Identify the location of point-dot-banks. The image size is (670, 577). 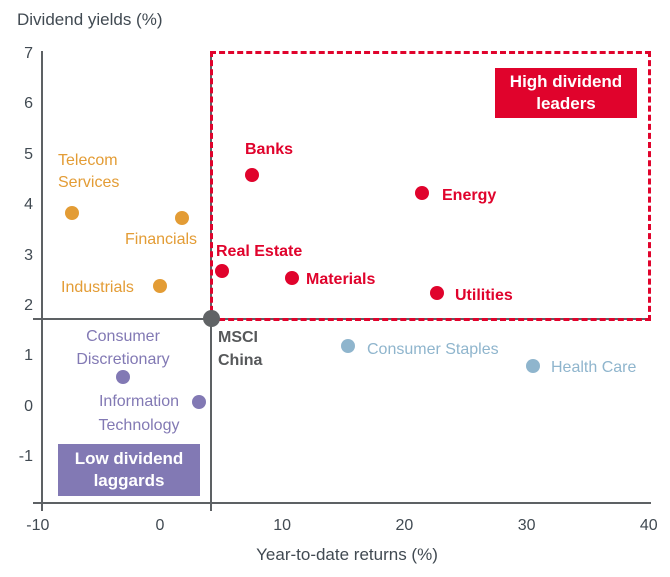
(251, 174).